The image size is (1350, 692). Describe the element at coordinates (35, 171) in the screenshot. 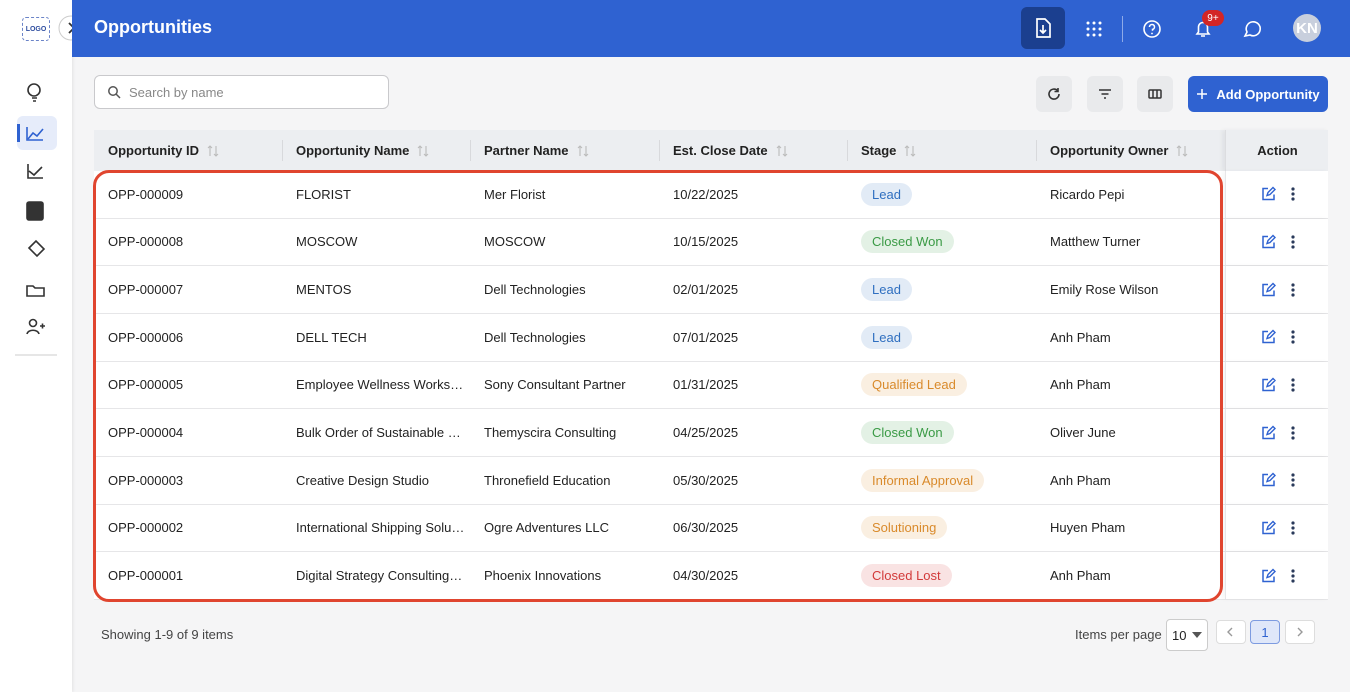

I see `report-icon` at that location.